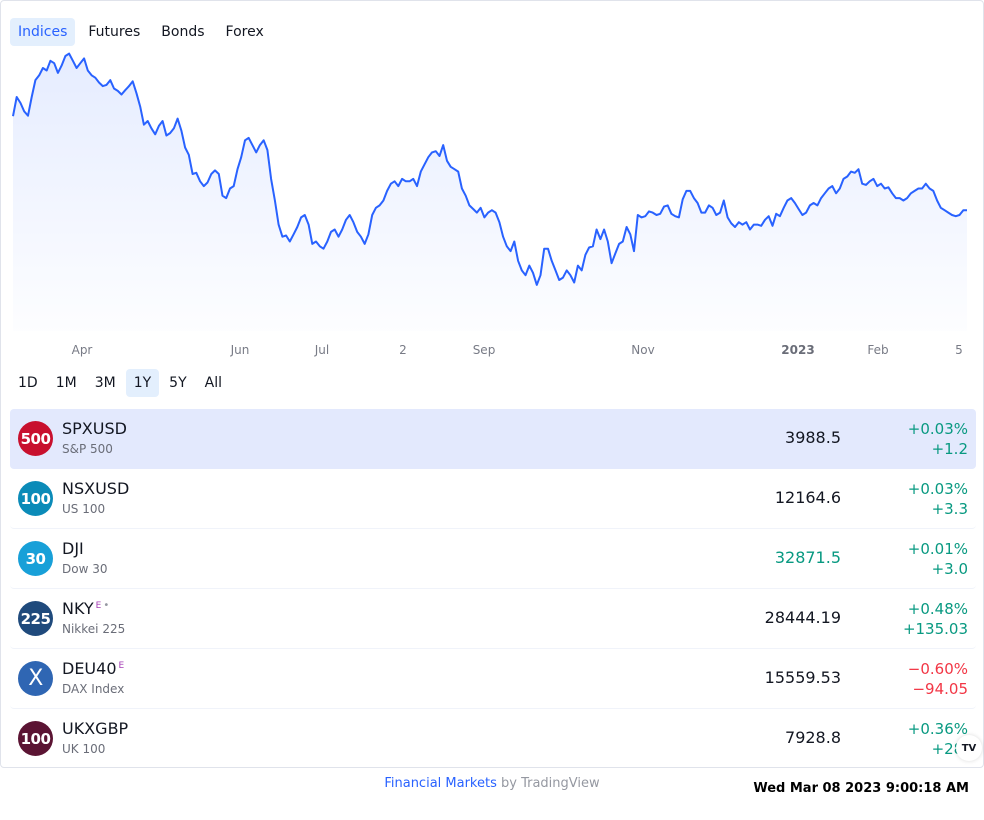  What do you see at coordinates (493, 739) in the screenshot?
I see `symbol-row-ukxgbp: 100 UKXGBP UK 100 7928.8 +0.36% +28.` at bounding box center [493, 739].